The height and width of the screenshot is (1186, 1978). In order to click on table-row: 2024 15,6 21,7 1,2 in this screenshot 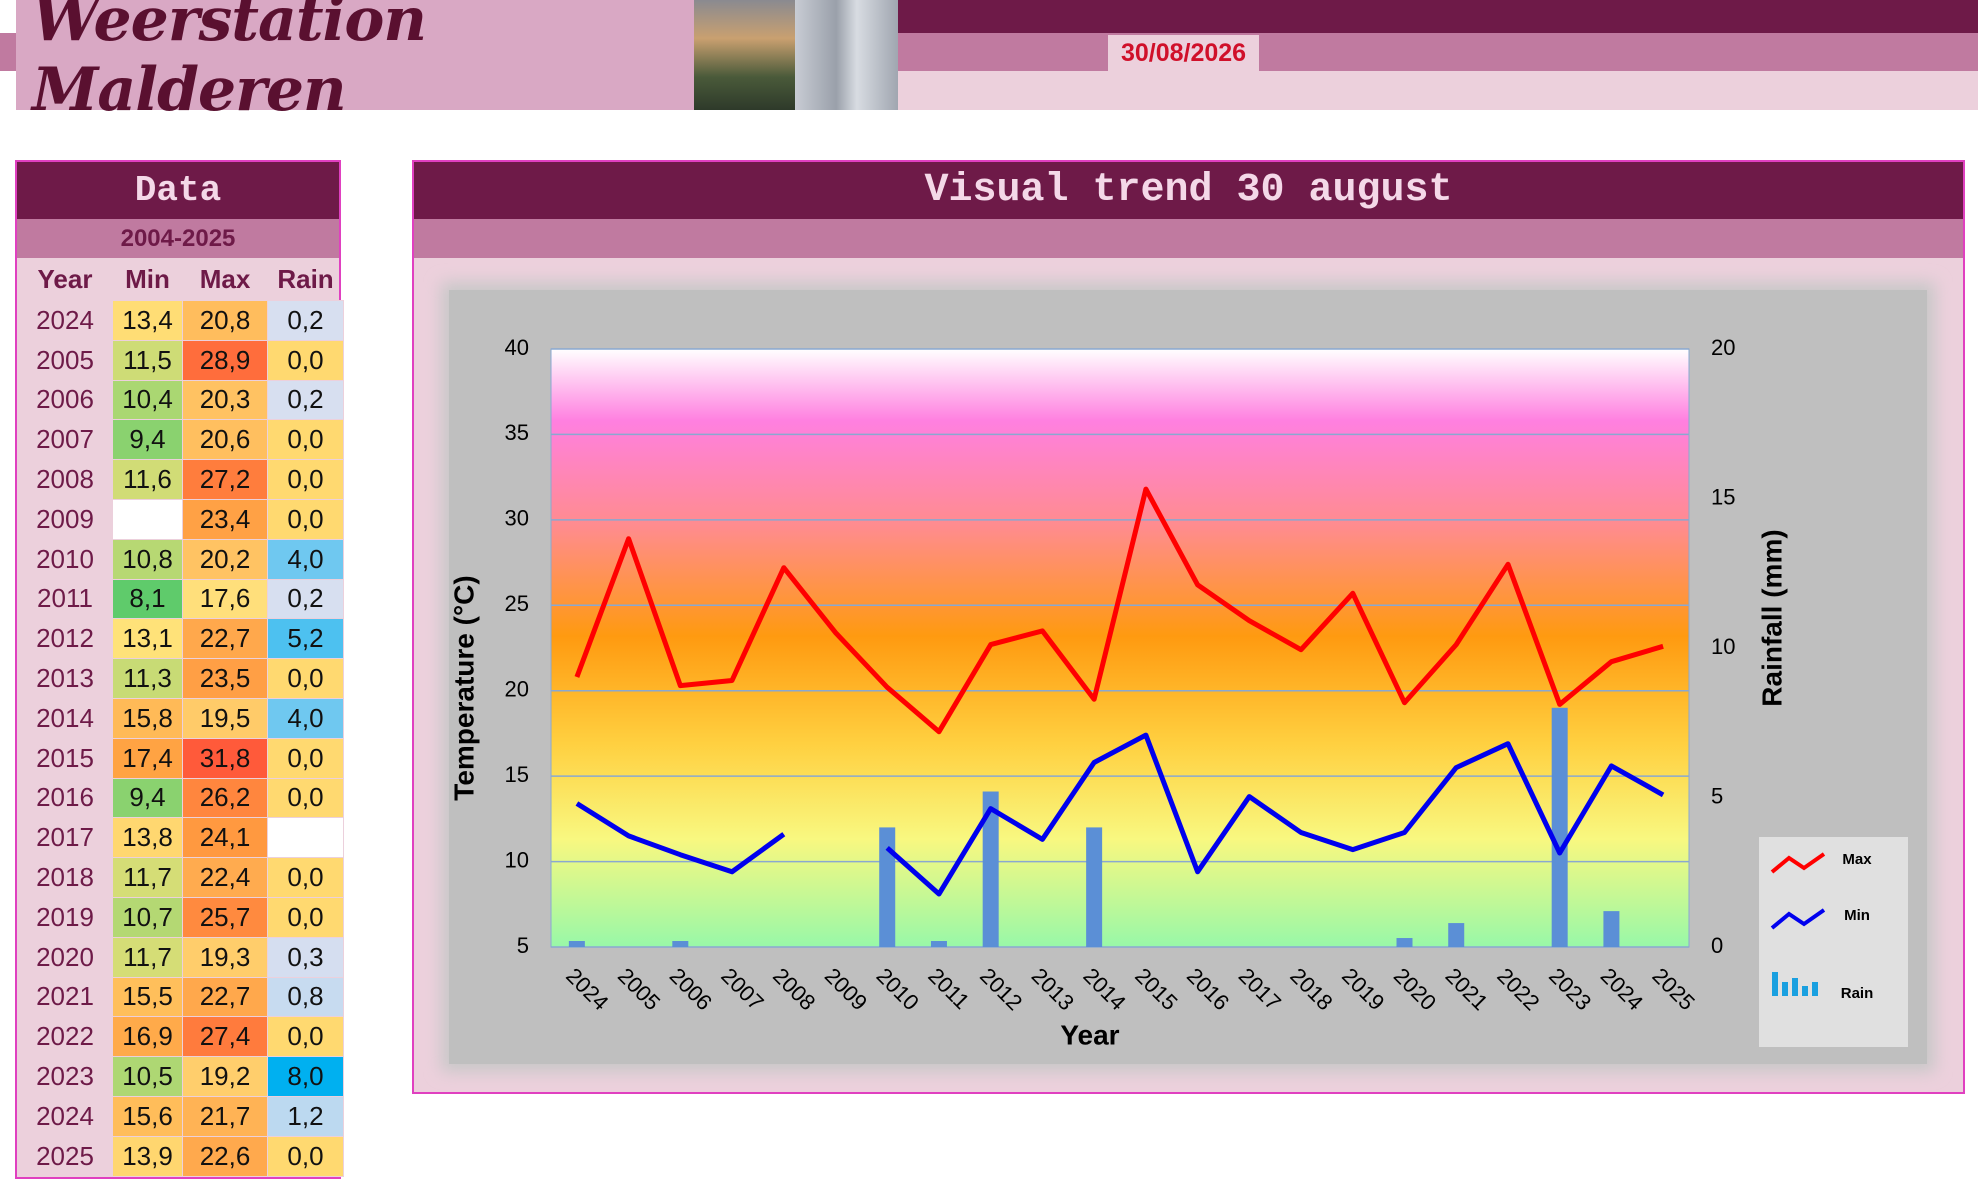, I will do `click(180, 1116)`.